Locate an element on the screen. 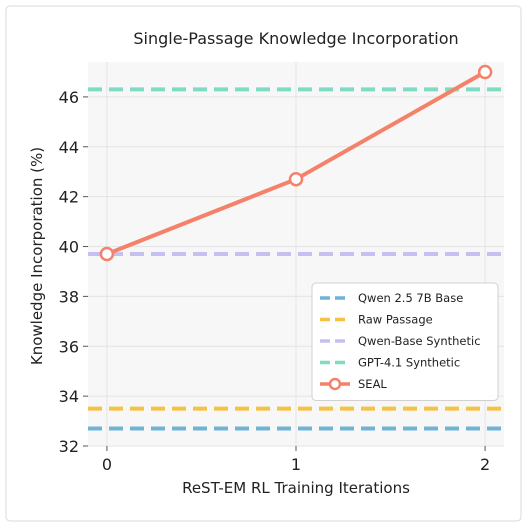  y-axis-label: Knowledge Incorporation (%) is located at coordinates (37, 256).